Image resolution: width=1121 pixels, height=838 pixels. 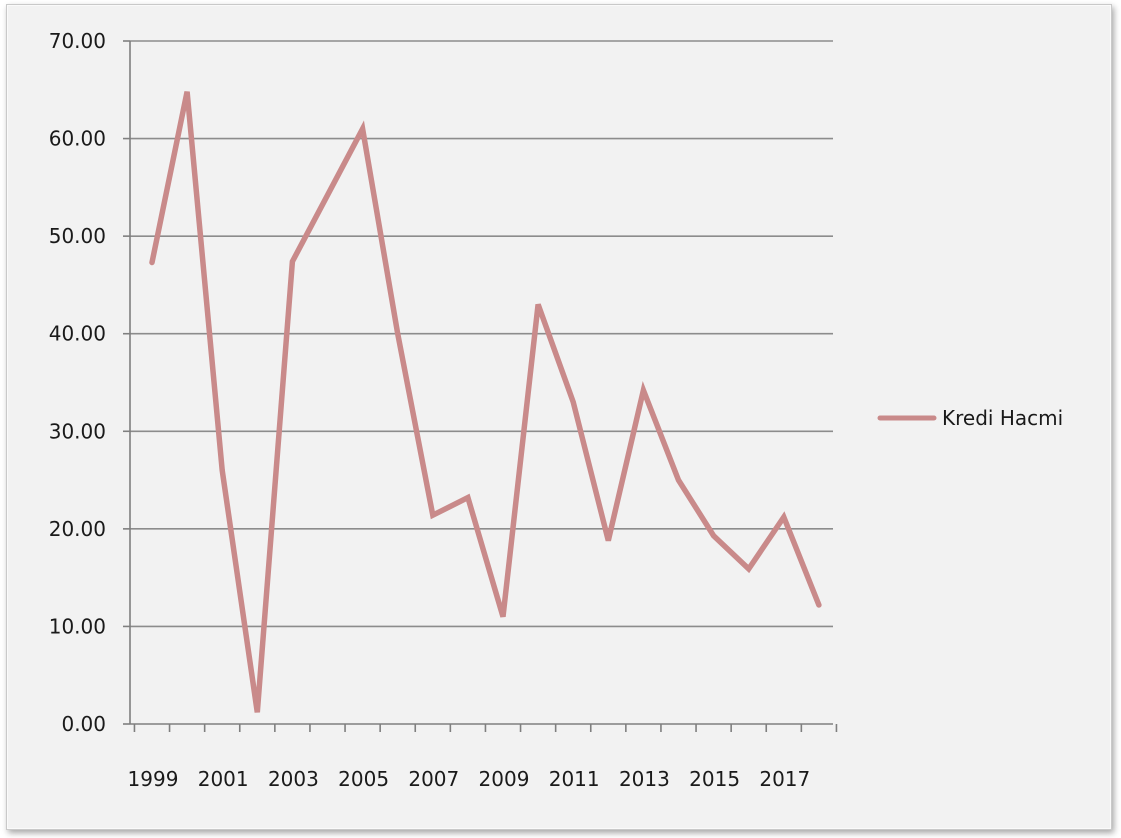 What do you see at coordinates (77, 626) in the screenshot?
I see `y-tick-label: 10.00` at bounding box center [77, 626].